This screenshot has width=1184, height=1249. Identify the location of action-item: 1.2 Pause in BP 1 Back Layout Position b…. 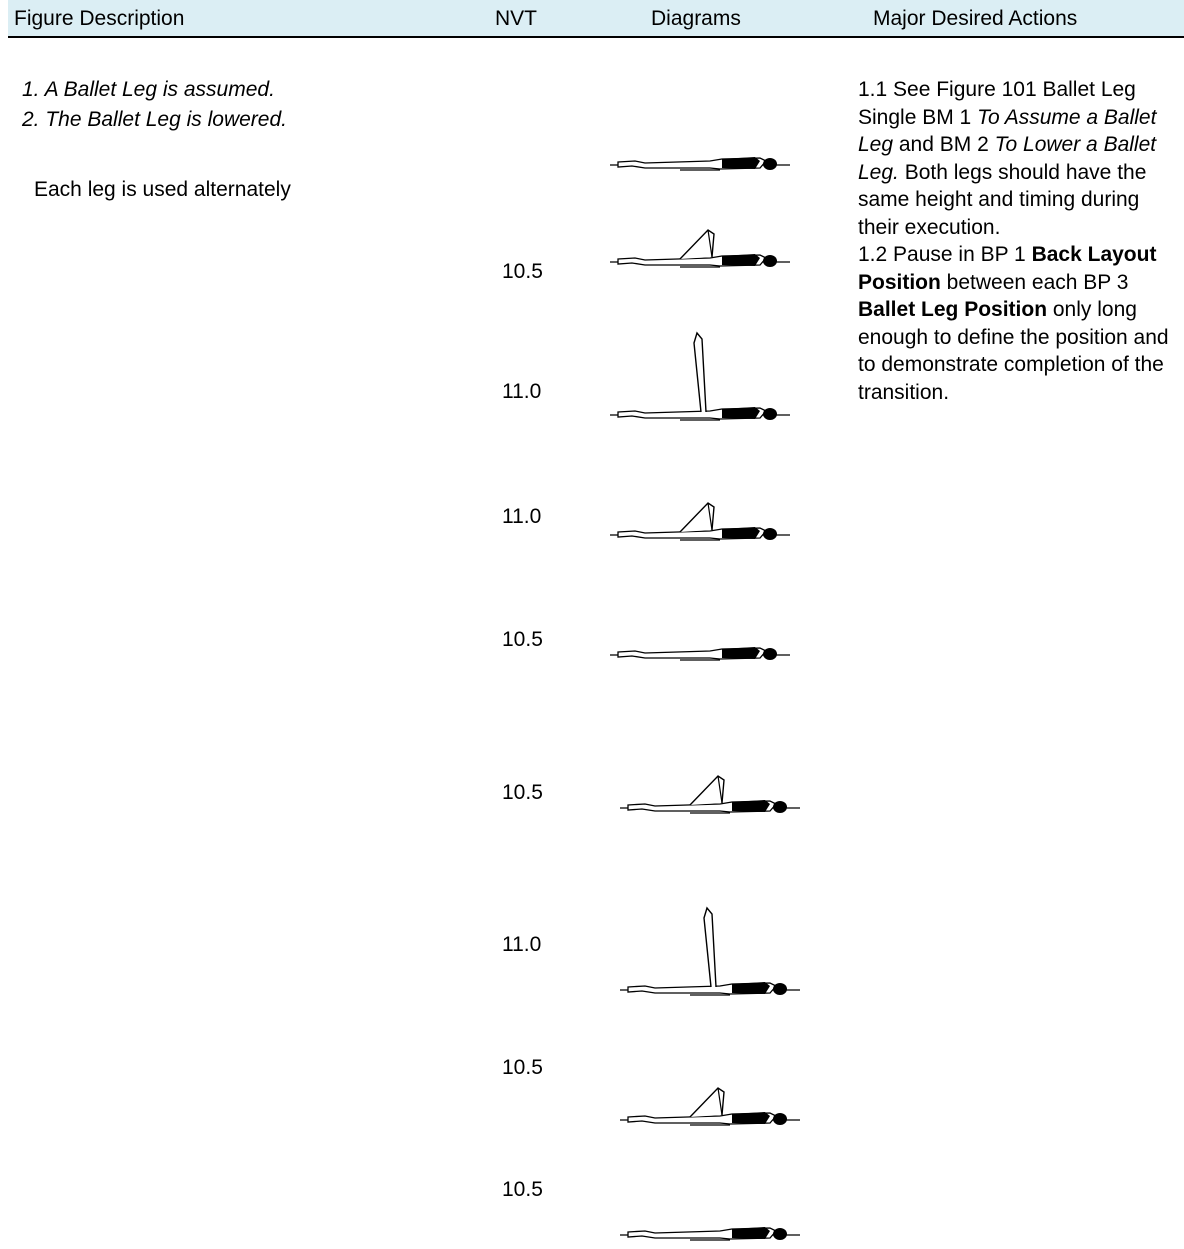
(1019, 323).